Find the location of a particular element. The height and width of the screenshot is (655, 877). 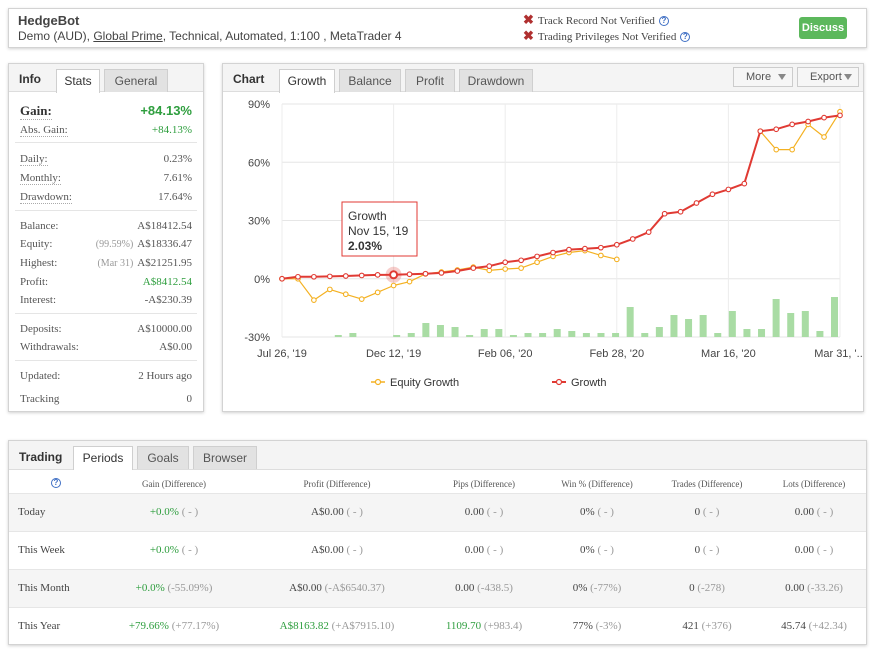

highest-label: Highest: is located at coordinates (39, 263).